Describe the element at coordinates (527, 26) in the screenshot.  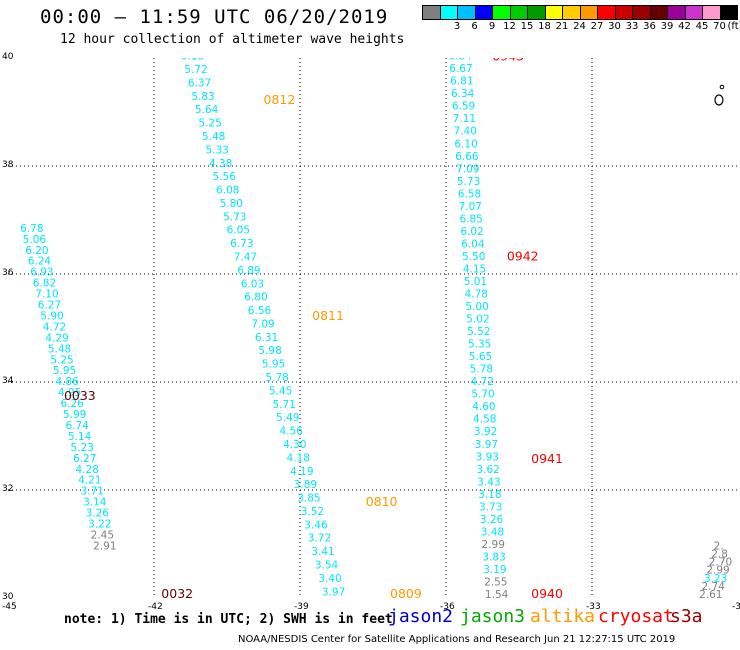
I see `colorbar-label: 15` at that location.